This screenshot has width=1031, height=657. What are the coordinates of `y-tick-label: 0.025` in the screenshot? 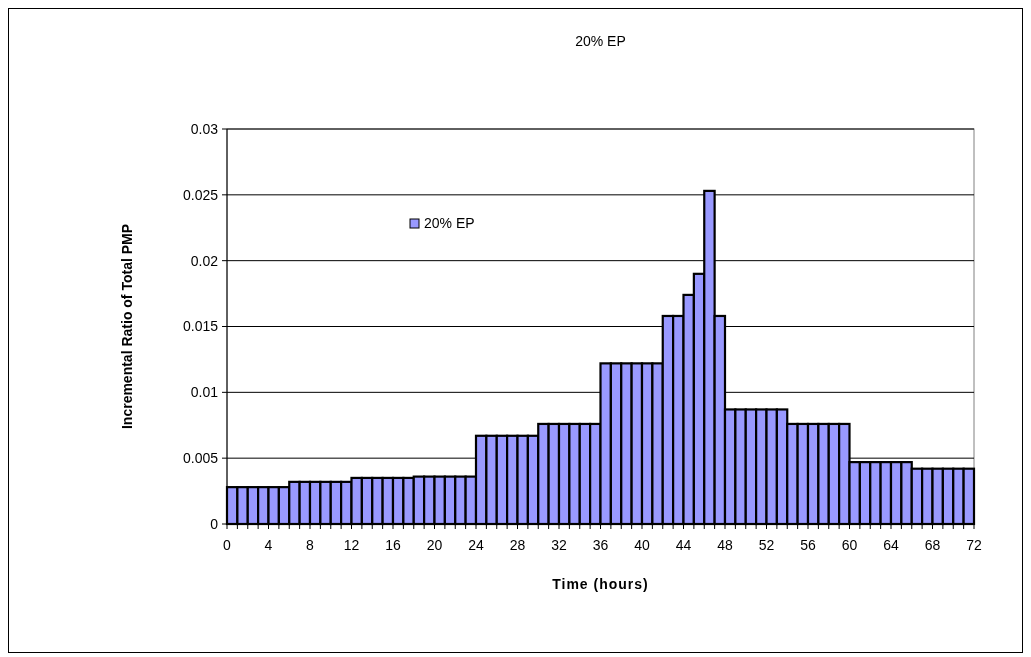 It's located at (200, 194).